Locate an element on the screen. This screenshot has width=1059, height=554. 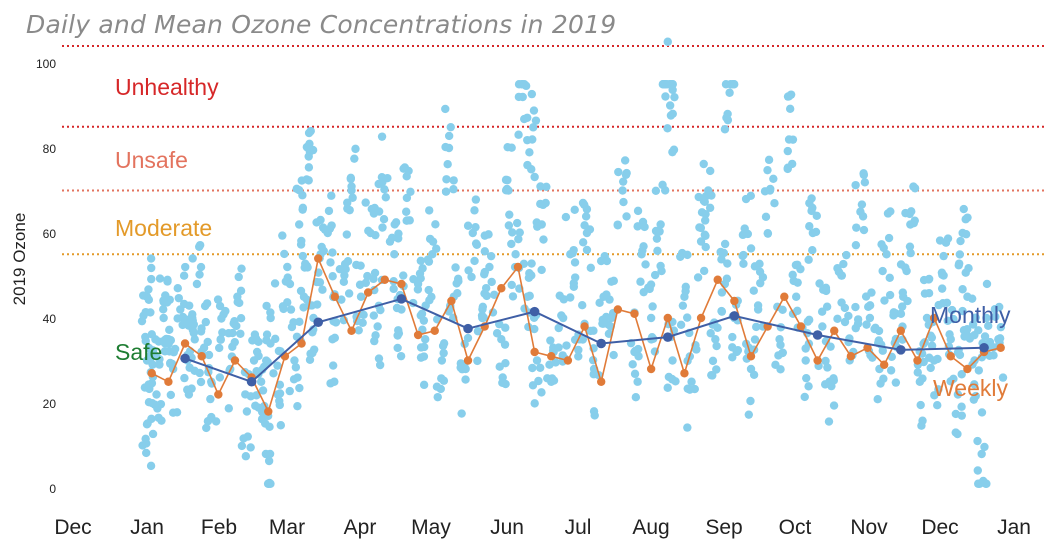
monthly-series-label: Monthly is located at coordinates (970, 315).